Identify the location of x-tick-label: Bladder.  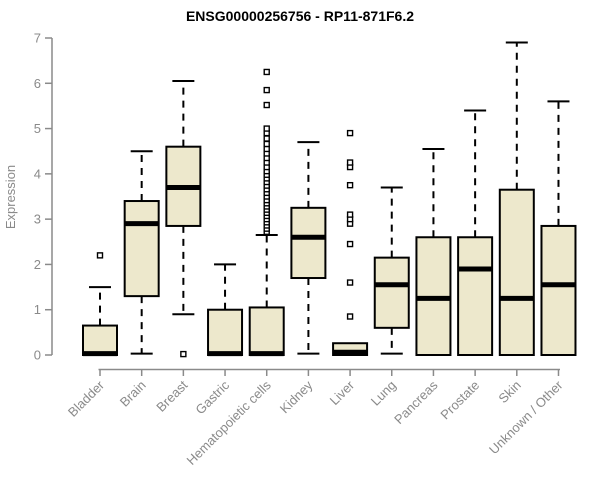
(86, 398).